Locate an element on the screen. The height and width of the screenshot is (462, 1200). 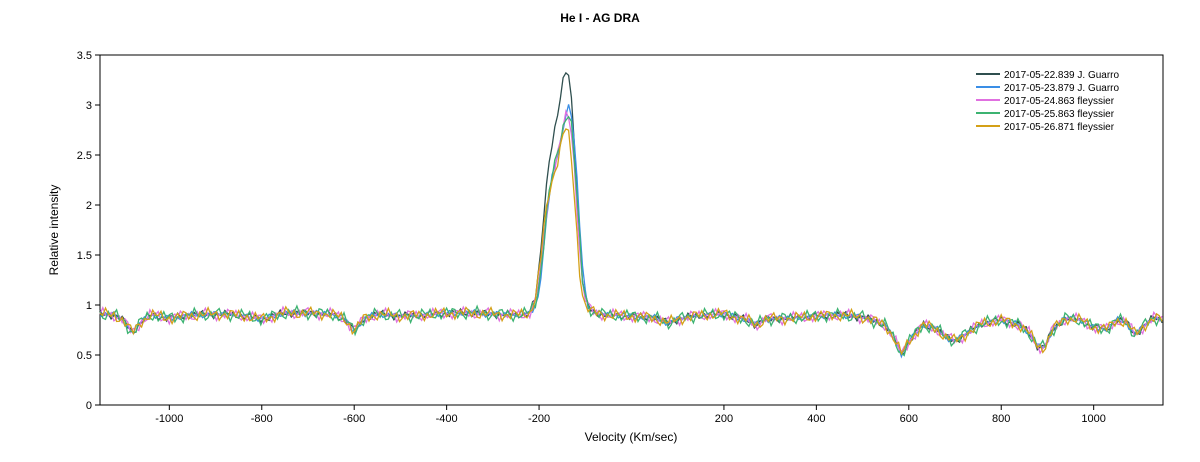
chart-title: He I - AG DRA is located at coordinates (600, 18).